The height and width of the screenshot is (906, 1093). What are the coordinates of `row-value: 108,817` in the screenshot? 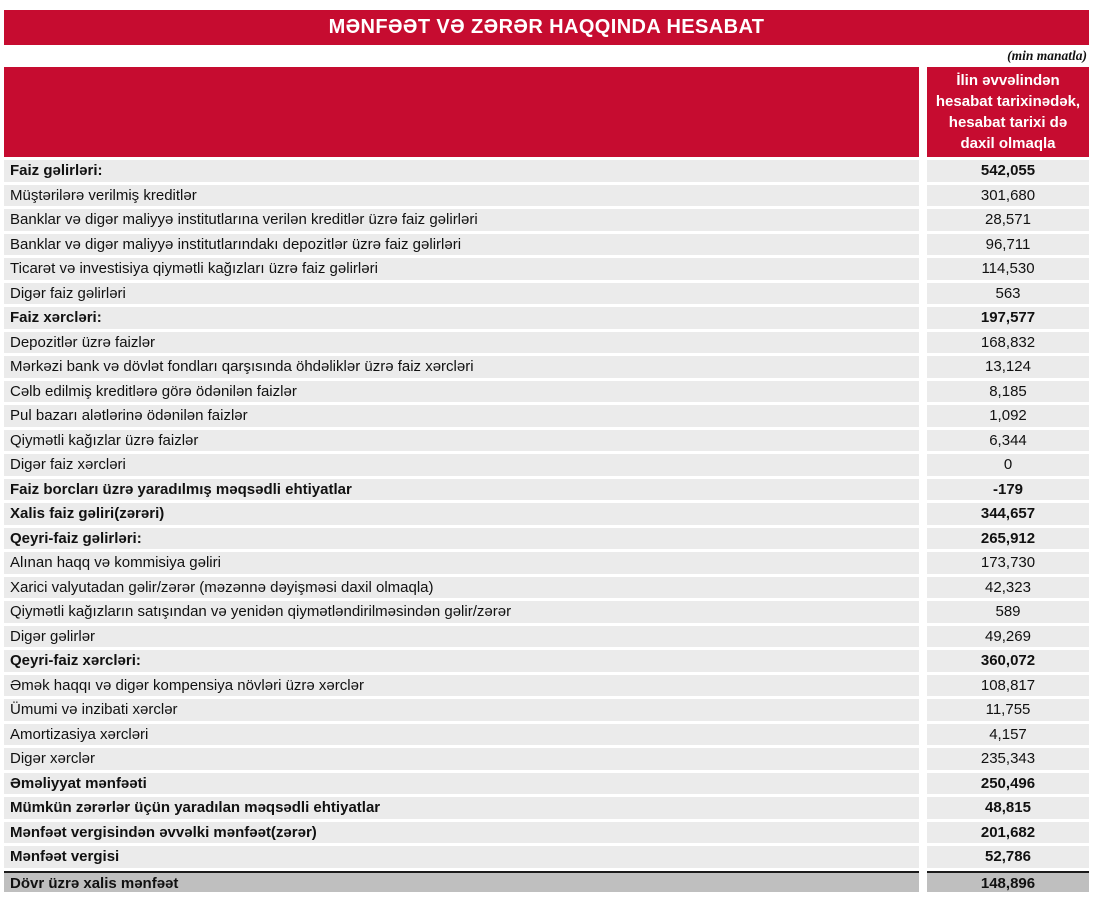 It's located at (1008, 685).